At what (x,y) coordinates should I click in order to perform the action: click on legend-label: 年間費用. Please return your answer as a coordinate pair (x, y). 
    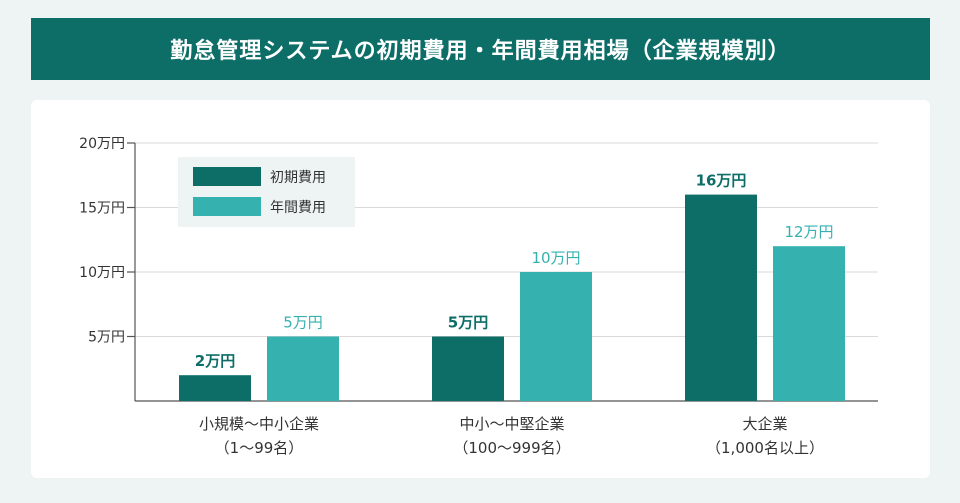
    Looking at the image, I should click on (298, 208).